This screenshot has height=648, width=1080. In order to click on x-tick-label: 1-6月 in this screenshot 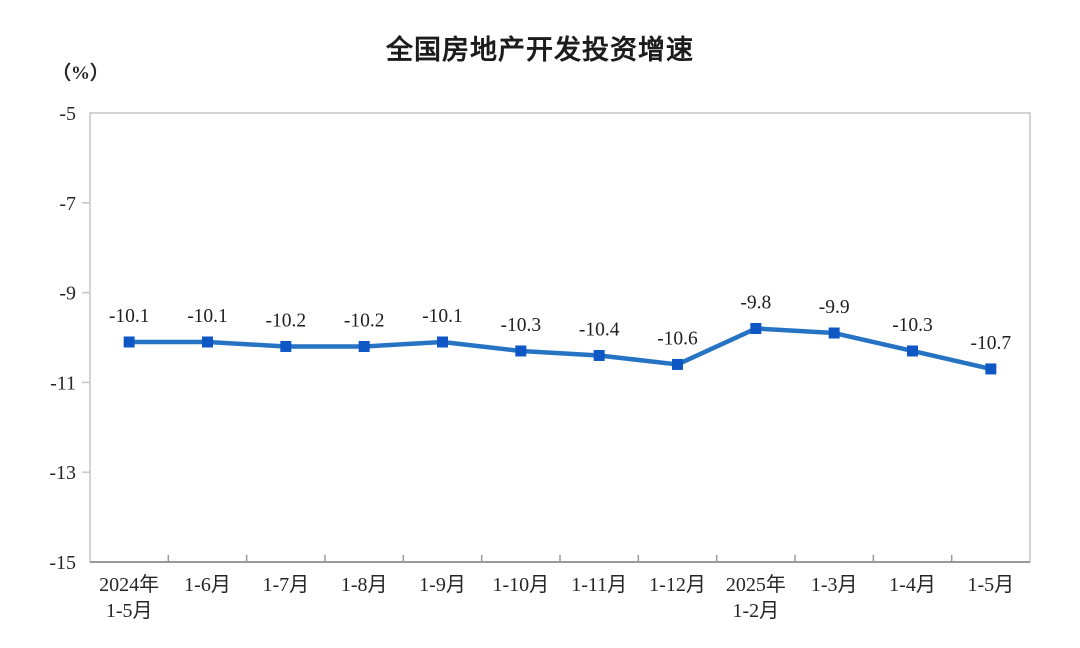, I will do `click(207, 585)`.